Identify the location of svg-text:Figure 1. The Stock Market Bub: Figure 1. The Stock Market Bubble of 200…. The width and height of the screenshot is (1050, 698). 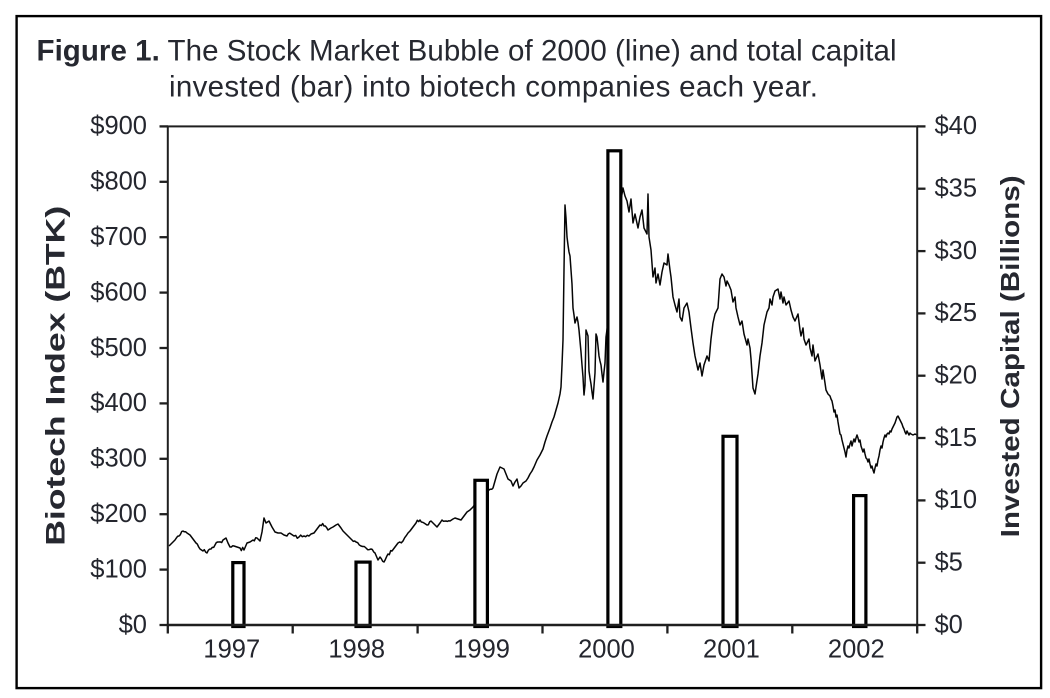
(467, 51).